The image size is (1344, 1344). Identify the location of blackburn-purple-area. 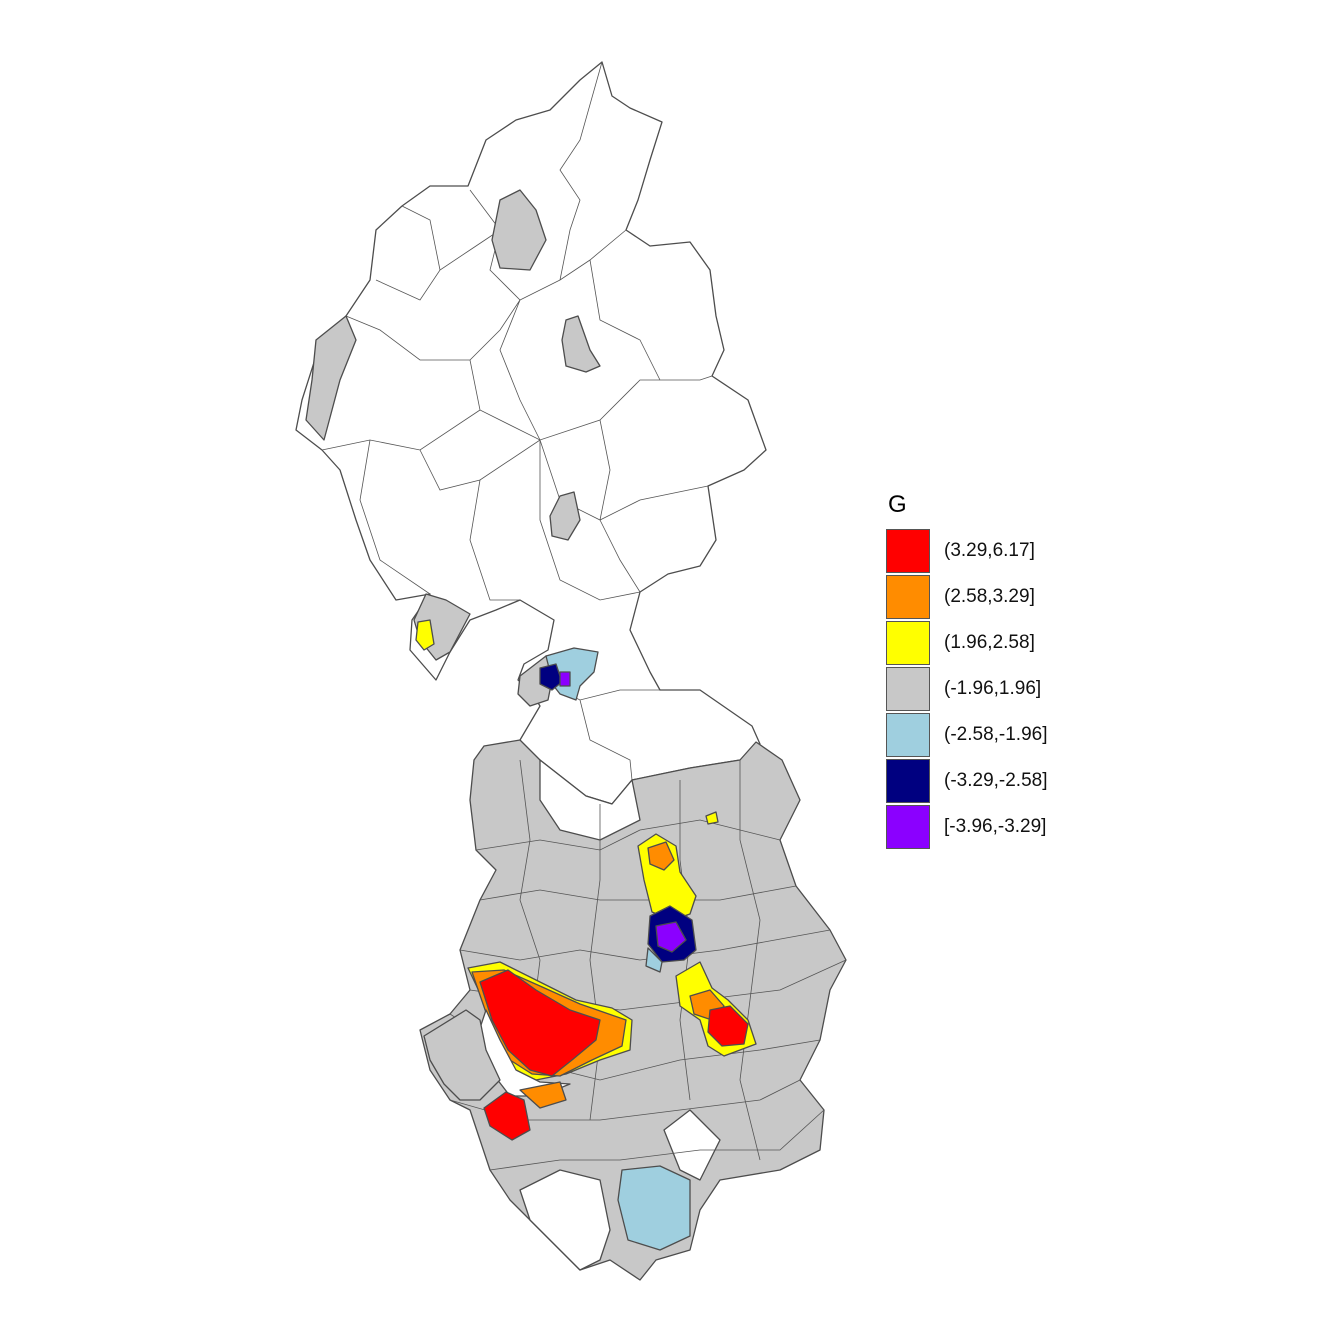
(671, 937).